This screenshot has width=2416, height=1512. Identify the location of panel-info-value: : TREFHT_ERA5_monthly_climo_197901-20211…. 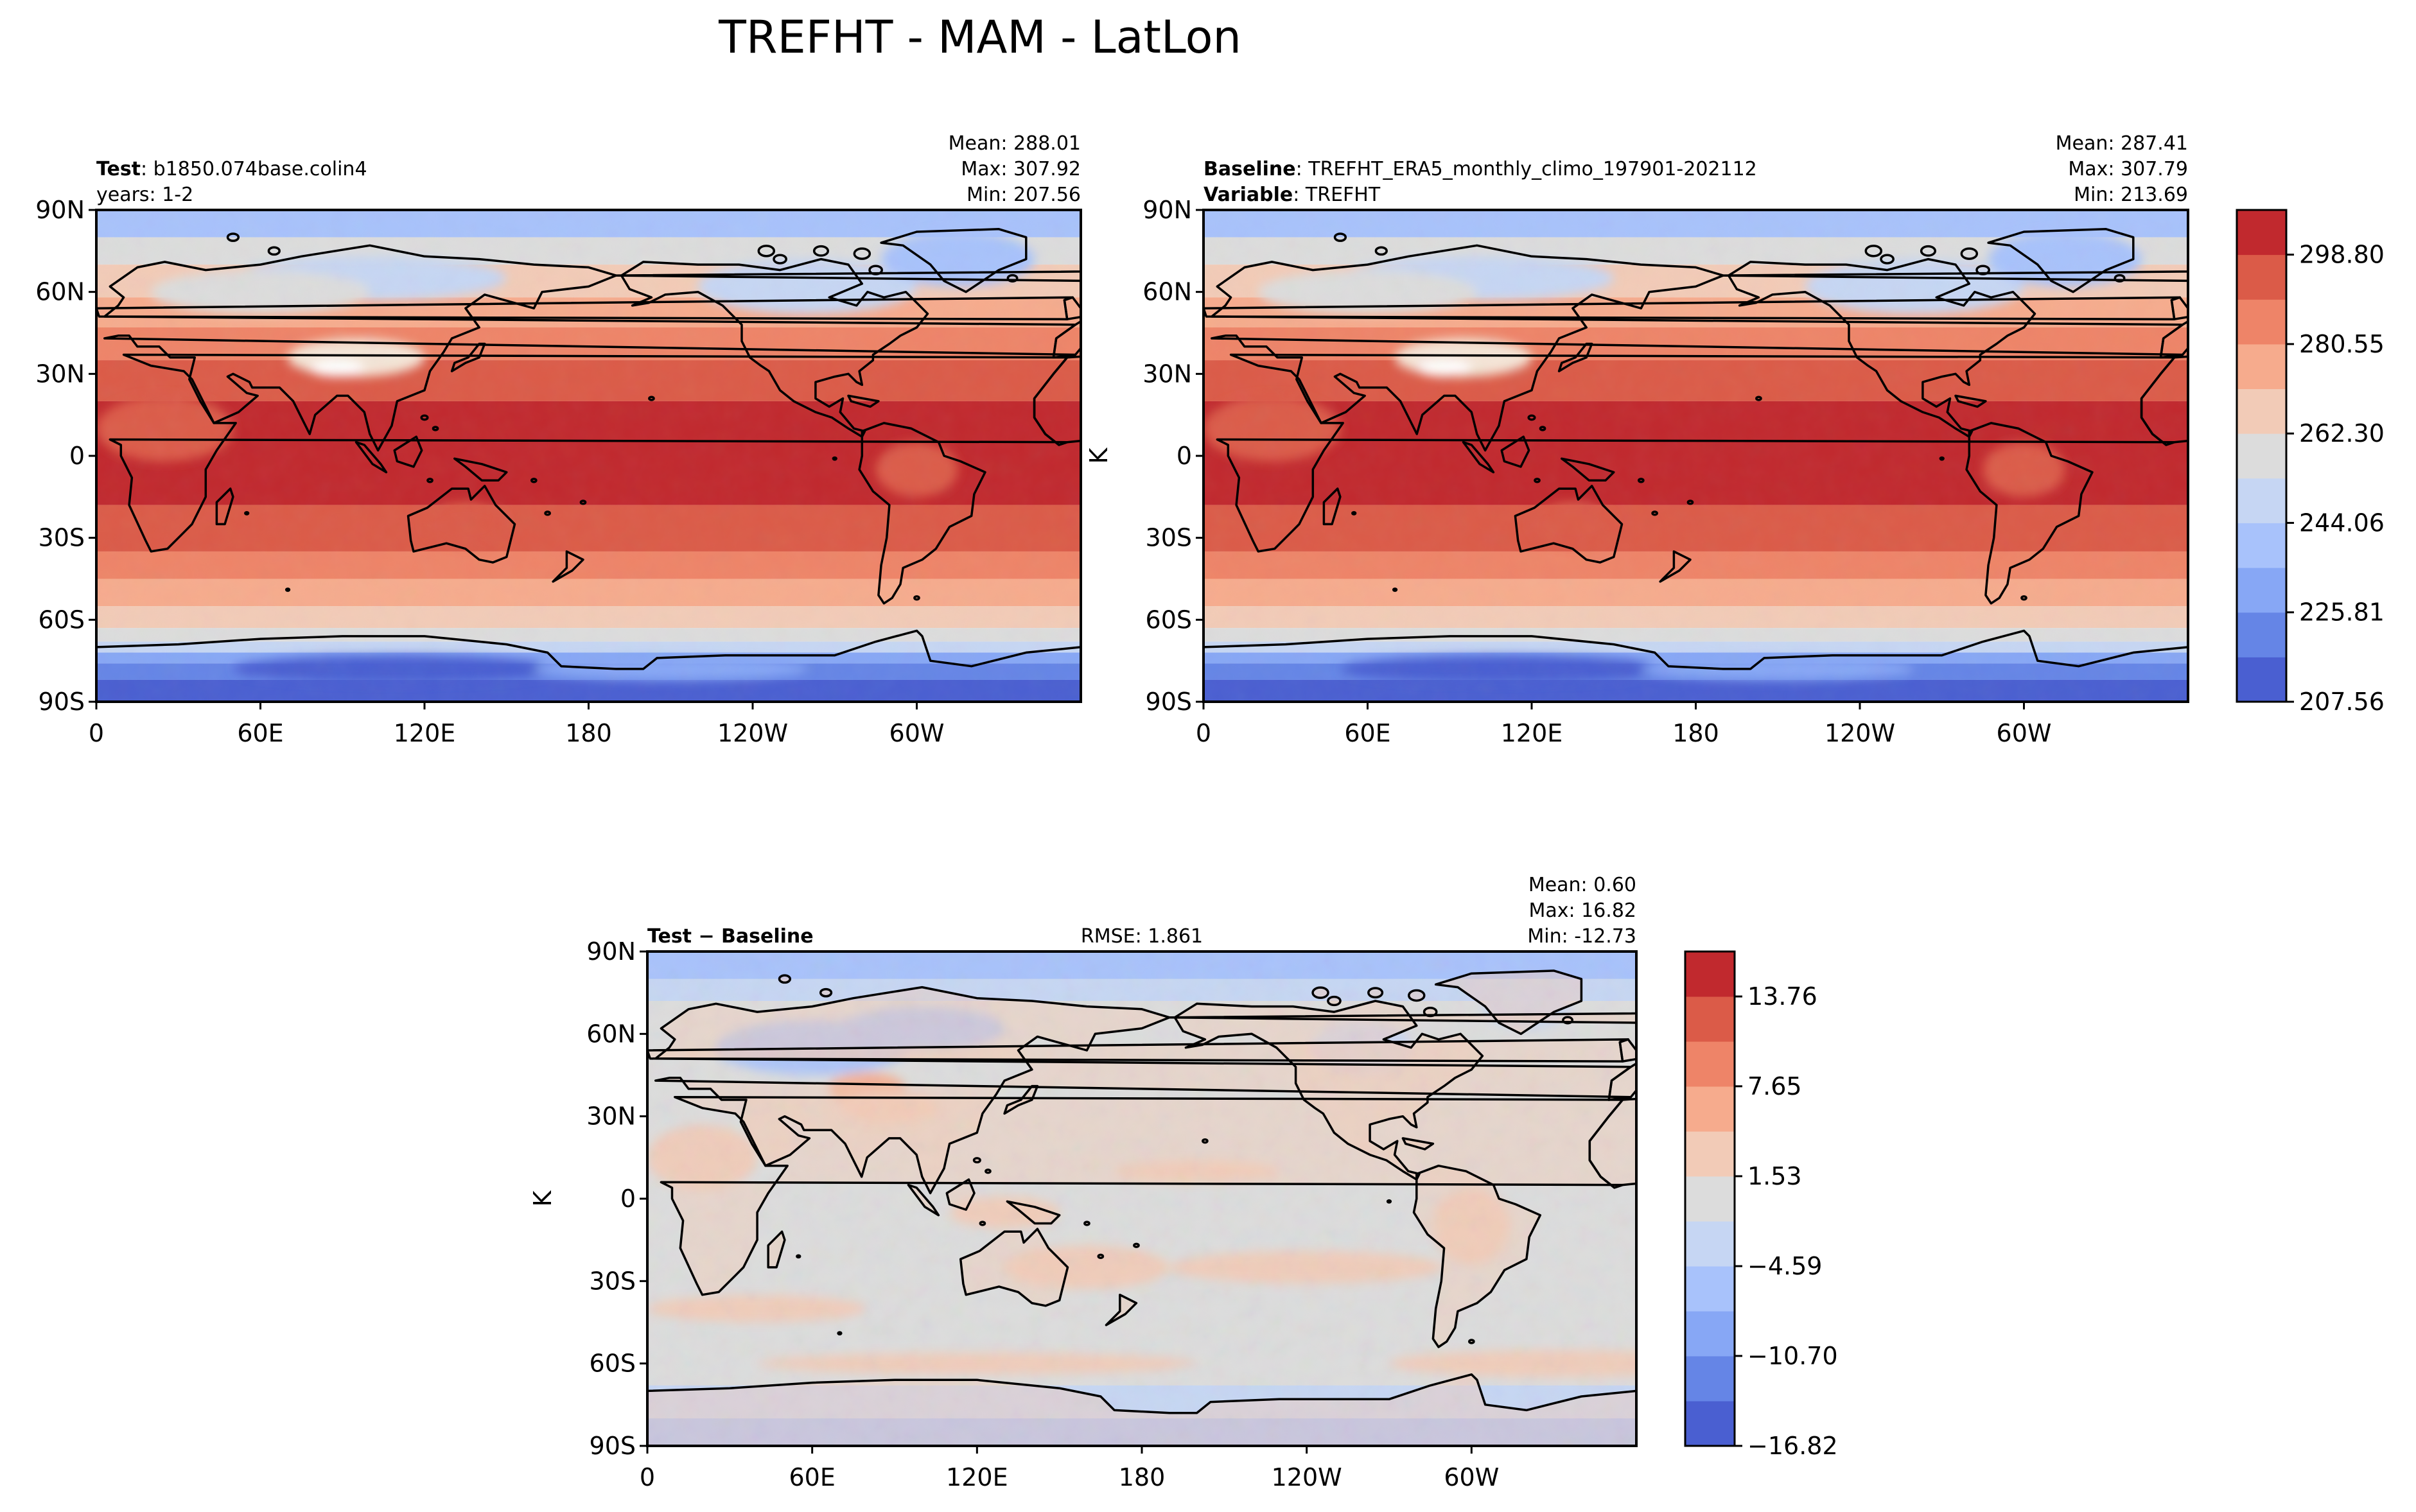
(1526, 169).